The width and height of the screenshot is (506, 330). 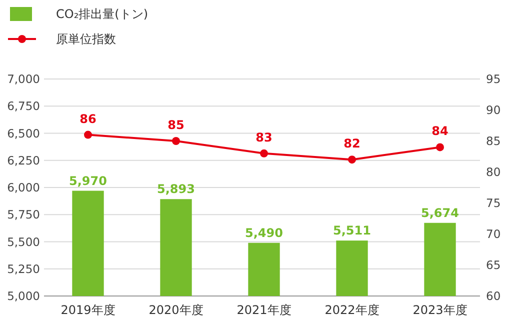 I want to click on y2-tick-label: 80, so click(x=493, y=172).